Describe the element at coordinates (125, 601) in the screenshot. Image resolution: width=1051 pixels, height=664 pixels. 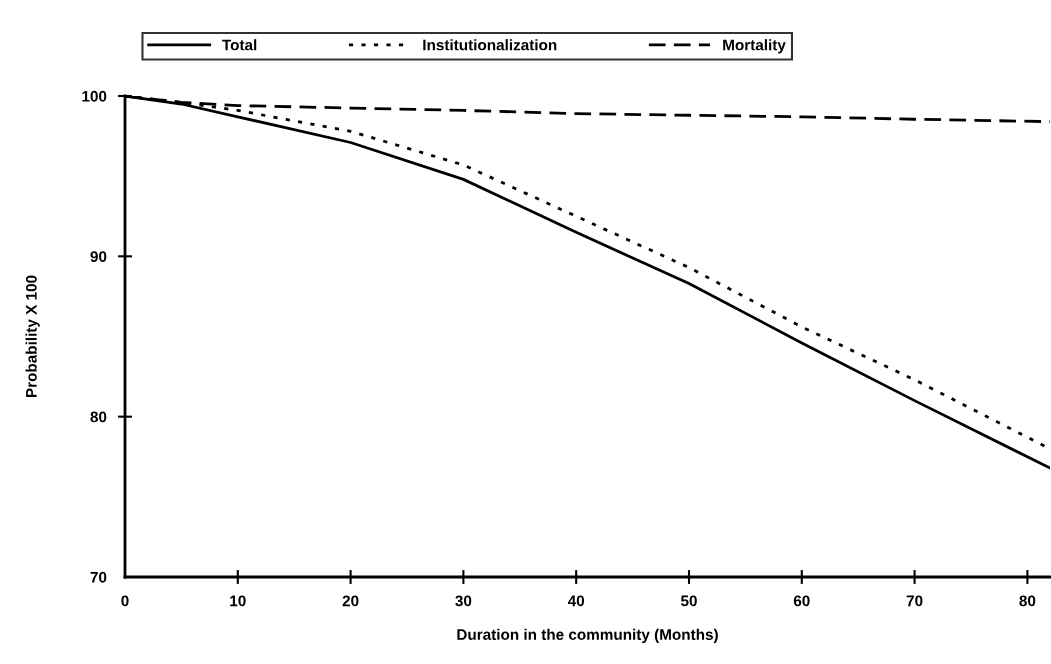
I see `x-tick-label: 0` at that location.